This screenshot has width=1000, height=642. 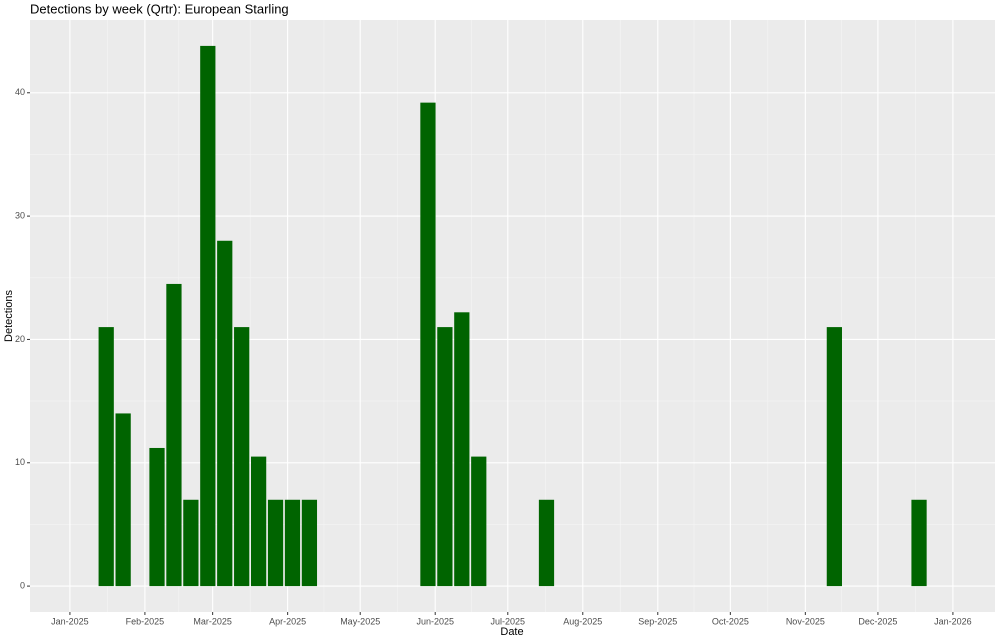 I want to click on y-tick-label: 0, so click(x=22, y=585).